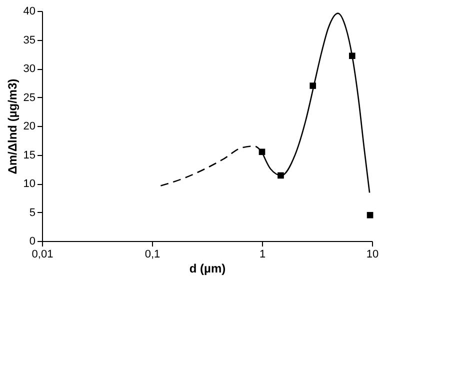 This screenshot has width=474, height=370. Describe the element at coordinates (207, 269) in the screenshot. I see `x-axis-title: d (µm)` at that location.